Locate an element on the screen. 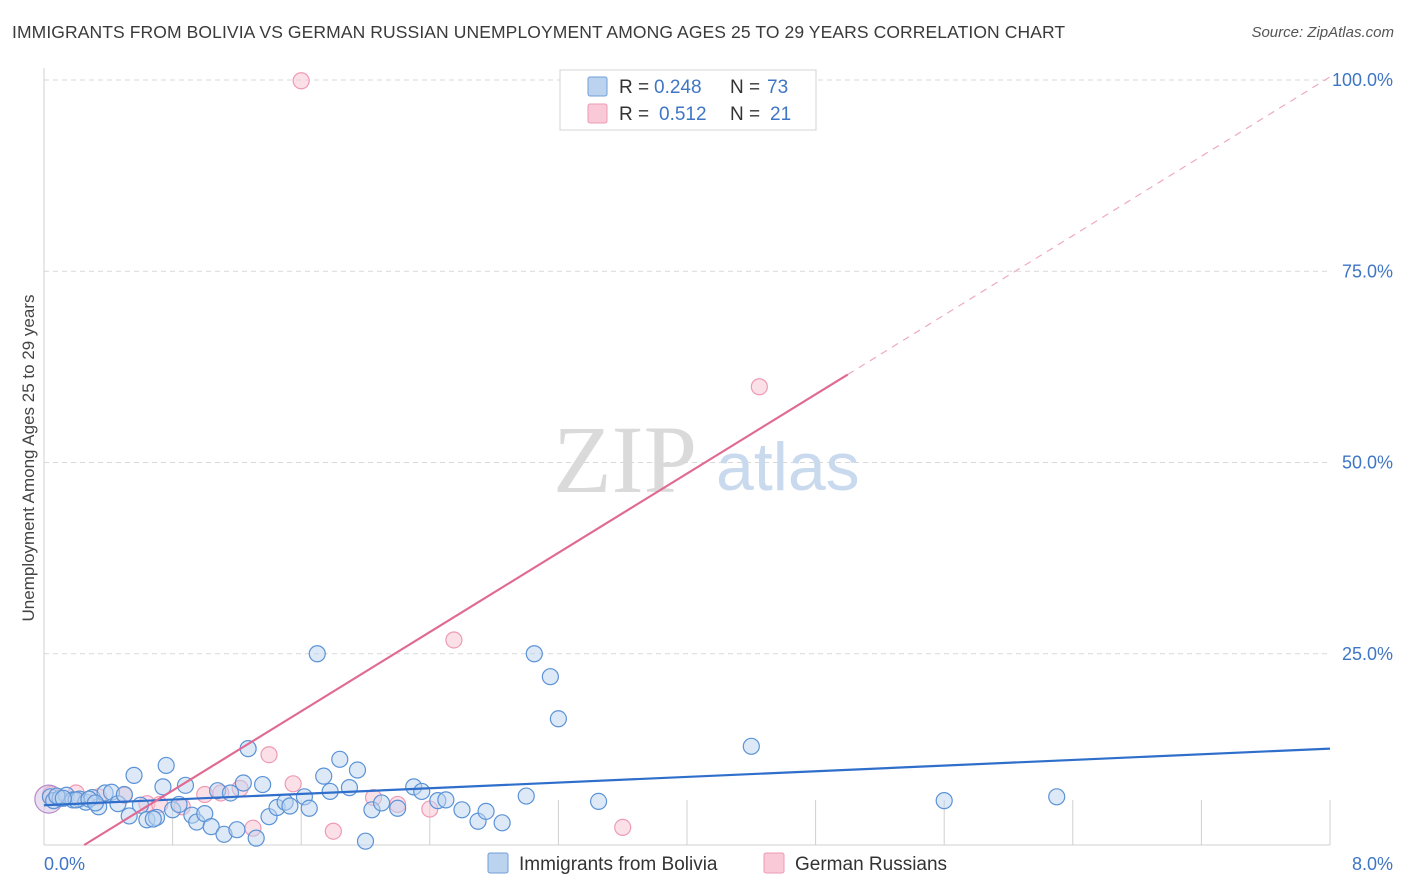 The height and width of the screenshot is (892, 1406). x-tick-label: 0.0% is located at coordinates (64, 864).